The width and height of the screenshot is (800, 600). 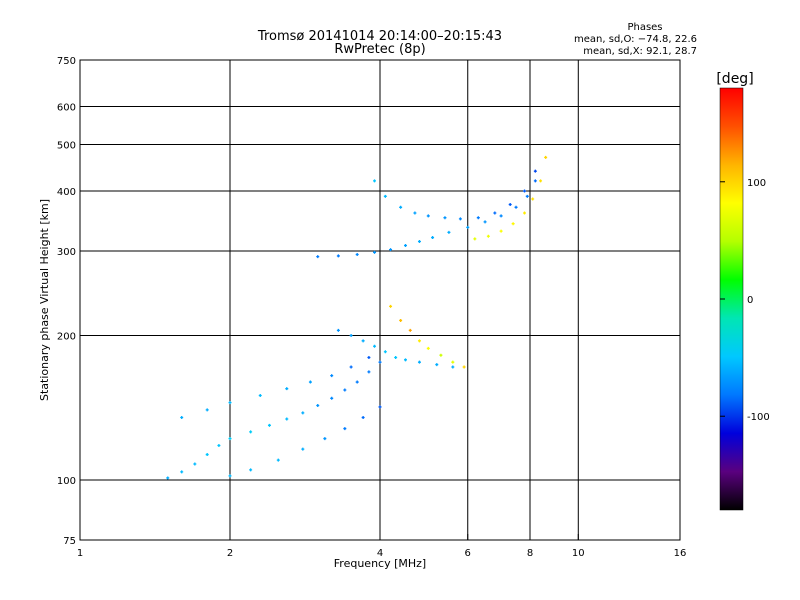 What do you see at coordinates (379, 36) in the screenshot?
I see `chart-title: Tromsø 20141014 20:14:00–20:15:43` at bounding box center [379, 36].